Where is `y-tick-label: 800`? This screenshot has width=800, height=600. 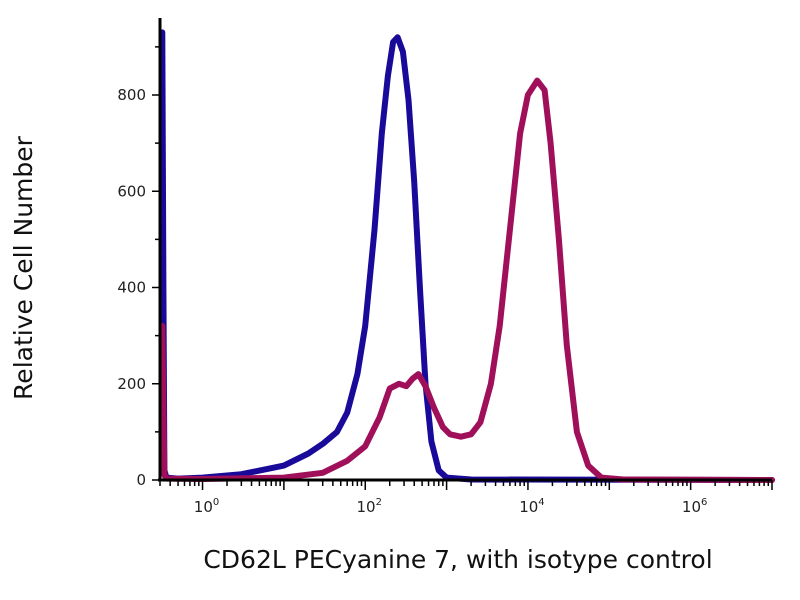 y-tick-label: 800 is located at coordinates (131, 95).